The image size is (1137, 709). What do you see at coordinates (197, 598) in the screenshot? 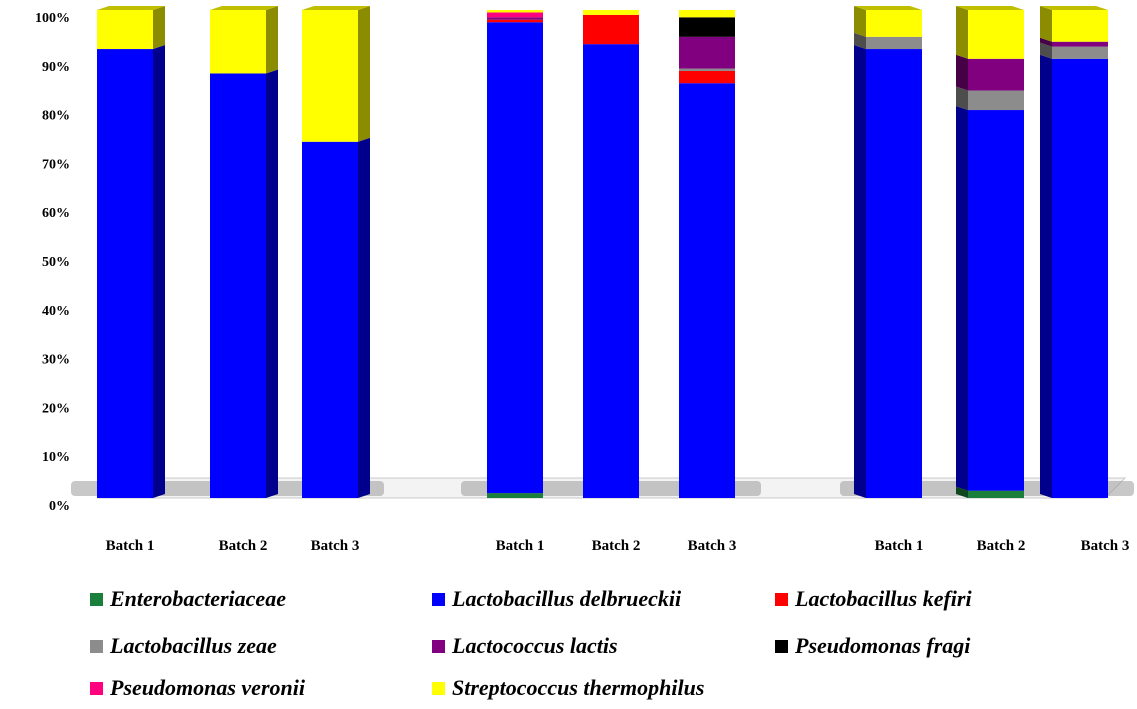
I see `legend-label: Enterobacteriaceae` at bounding box center [197, 598].